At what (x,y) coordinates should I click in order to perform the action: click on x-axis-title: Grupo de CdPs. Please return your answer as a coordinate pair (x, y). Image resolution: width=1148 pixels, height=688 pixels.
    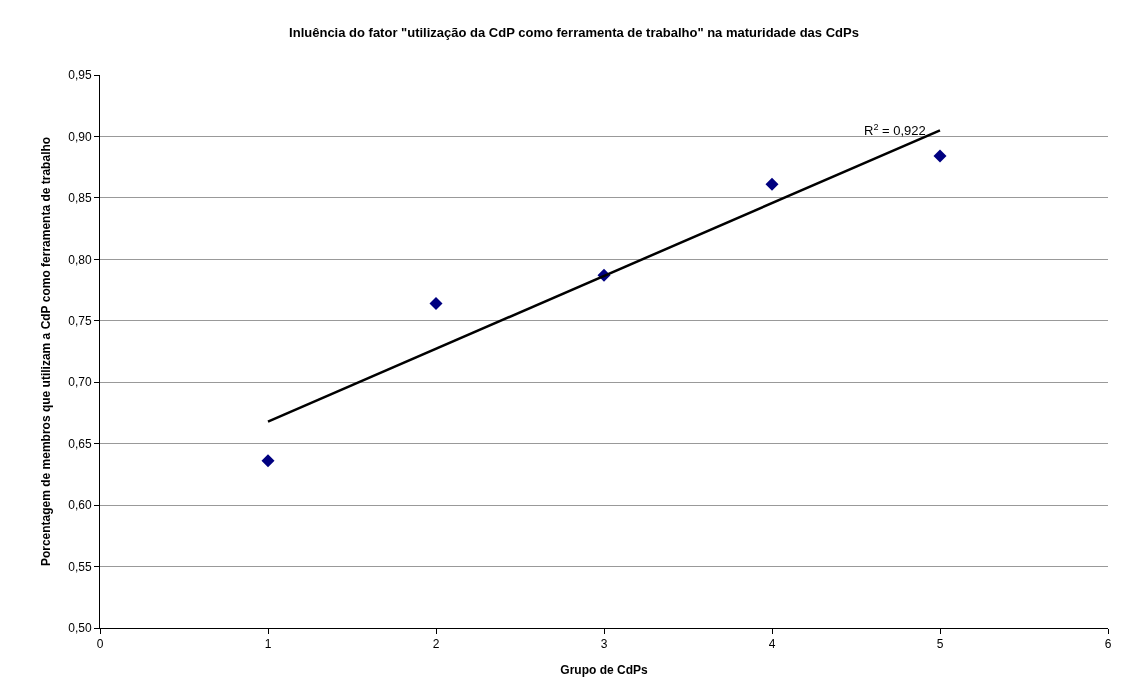
    Looking at the image, I should click on (604, 670).